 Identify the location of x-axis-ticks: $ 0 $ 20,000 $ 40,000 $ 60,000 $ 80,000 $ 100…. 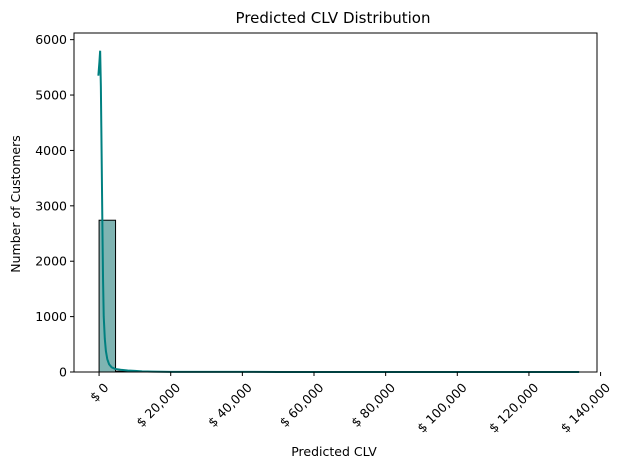
(350, 403).